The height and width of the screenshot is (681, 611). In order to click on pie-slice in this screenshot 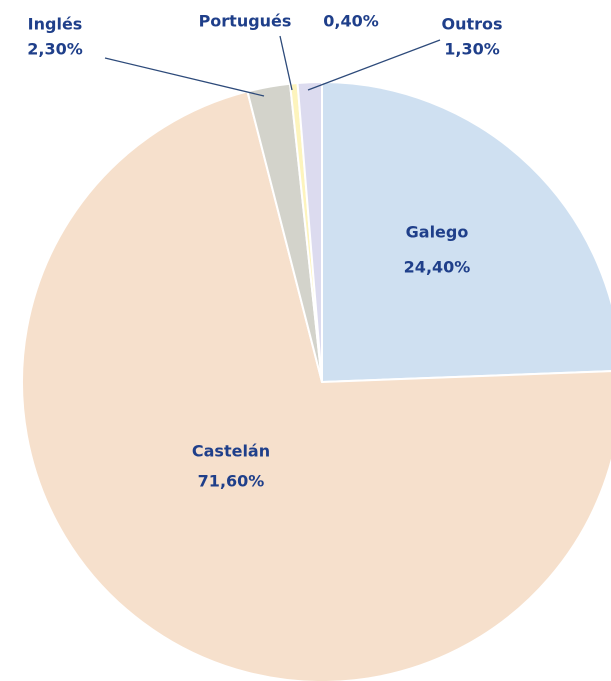, I will do `click(309, 231)`.